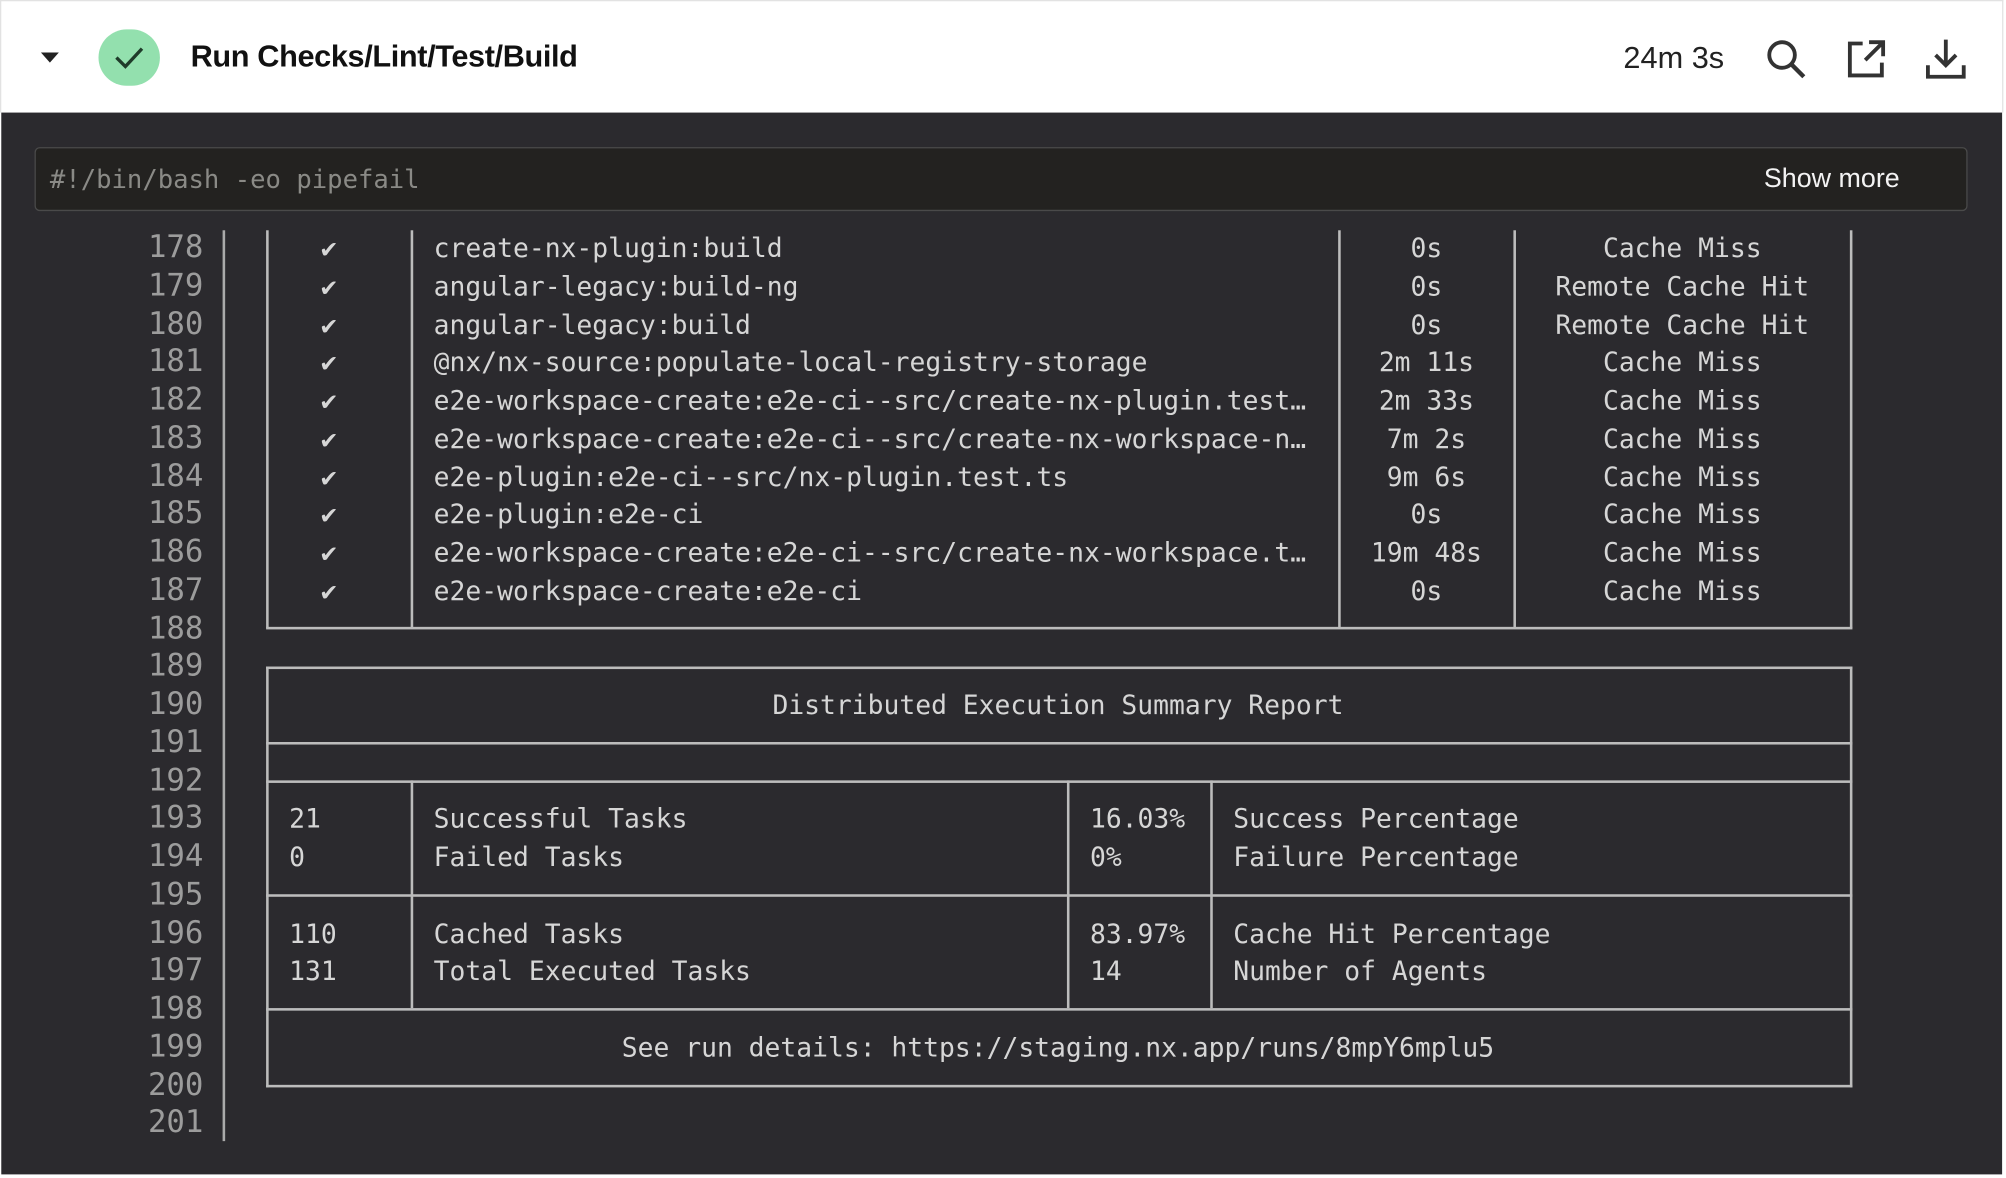  I want to click on line-number: 181, so click(175, 361).